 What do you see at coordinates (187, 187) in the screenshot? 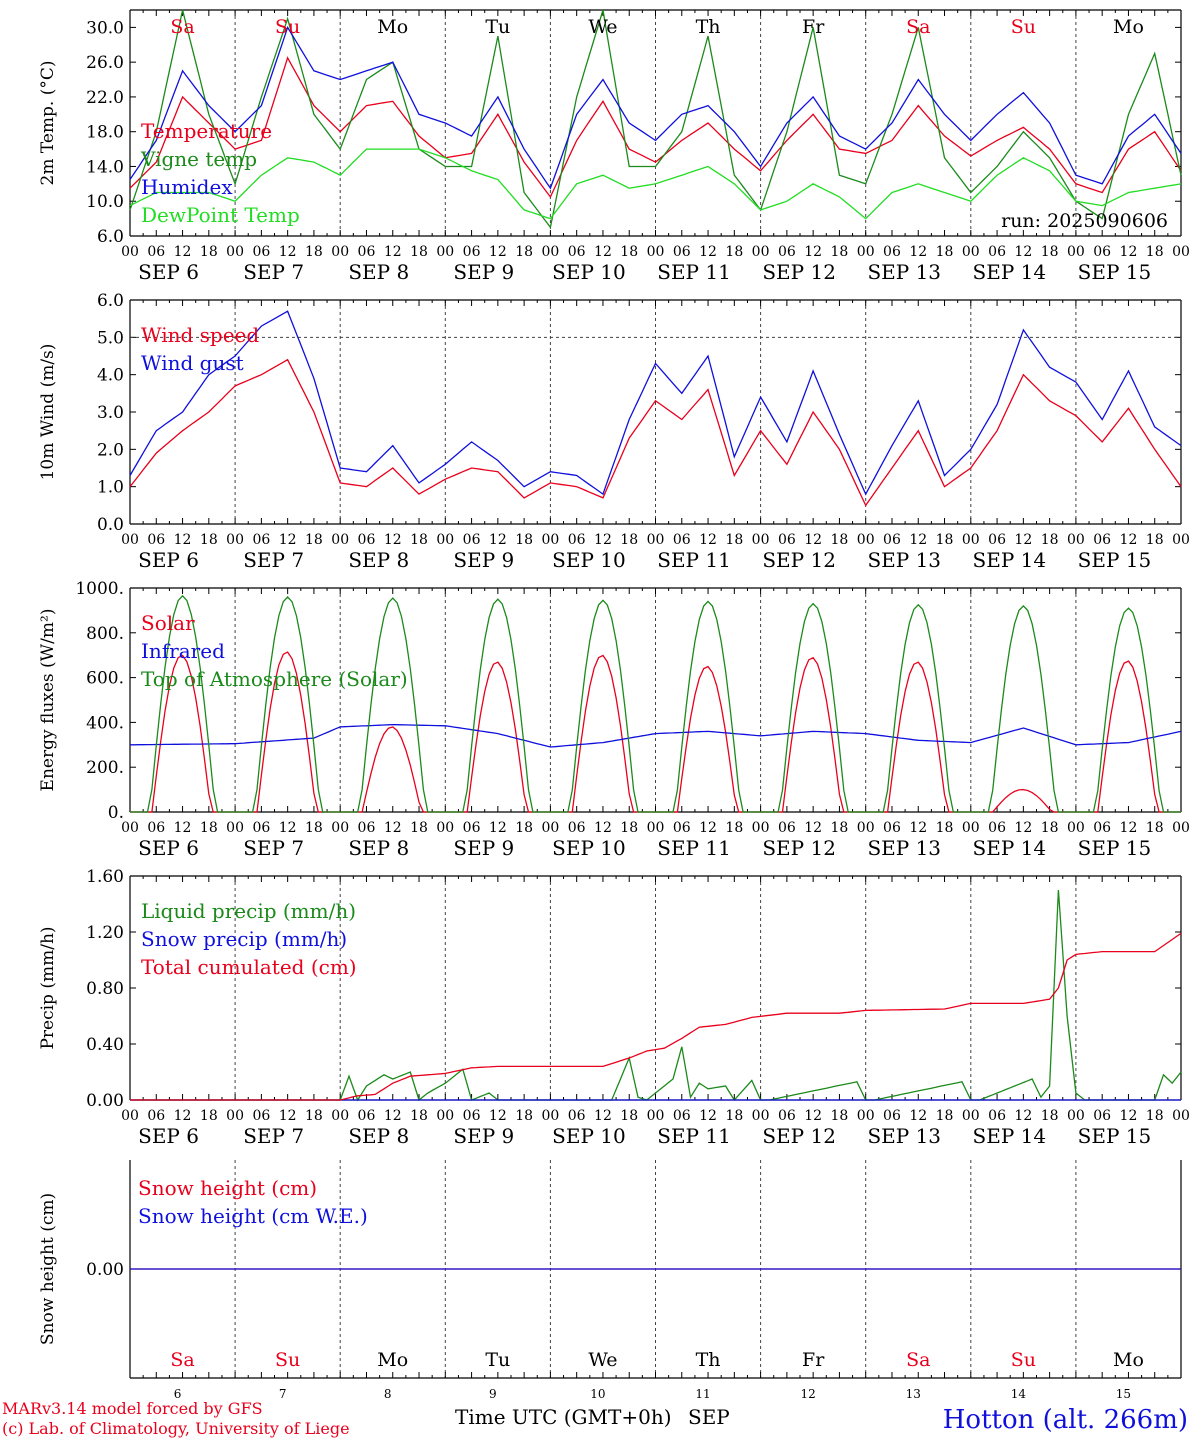
I see `legend-entry: Humidex` at bounding box center [187, 187].